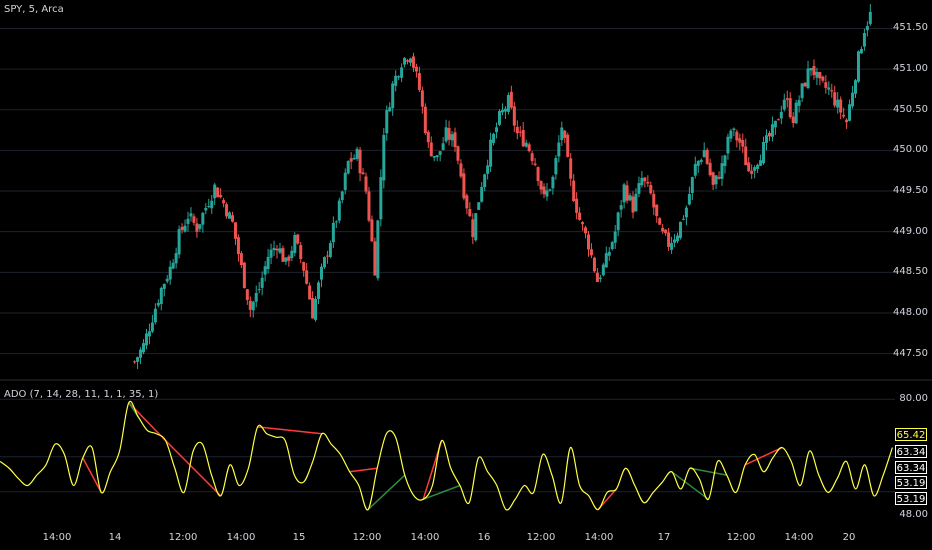 The height and width of the screenshot is (550, 932). What do you see at coordinates (115, 537) in the screenshot?
I see `time-tick: 14` at bounding box center [115, 537].